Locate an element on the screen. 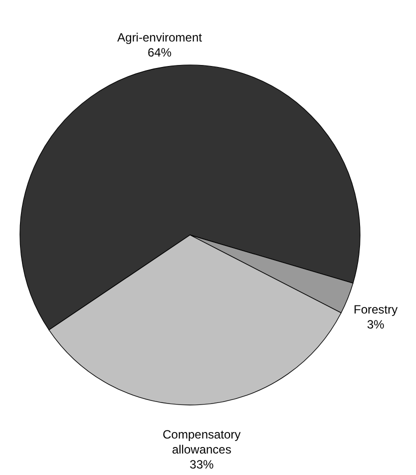 Image resolution: width=416 pixels, height=475 pixels. slice-label: Agri-enviroment is located at coordinates (160, 37).